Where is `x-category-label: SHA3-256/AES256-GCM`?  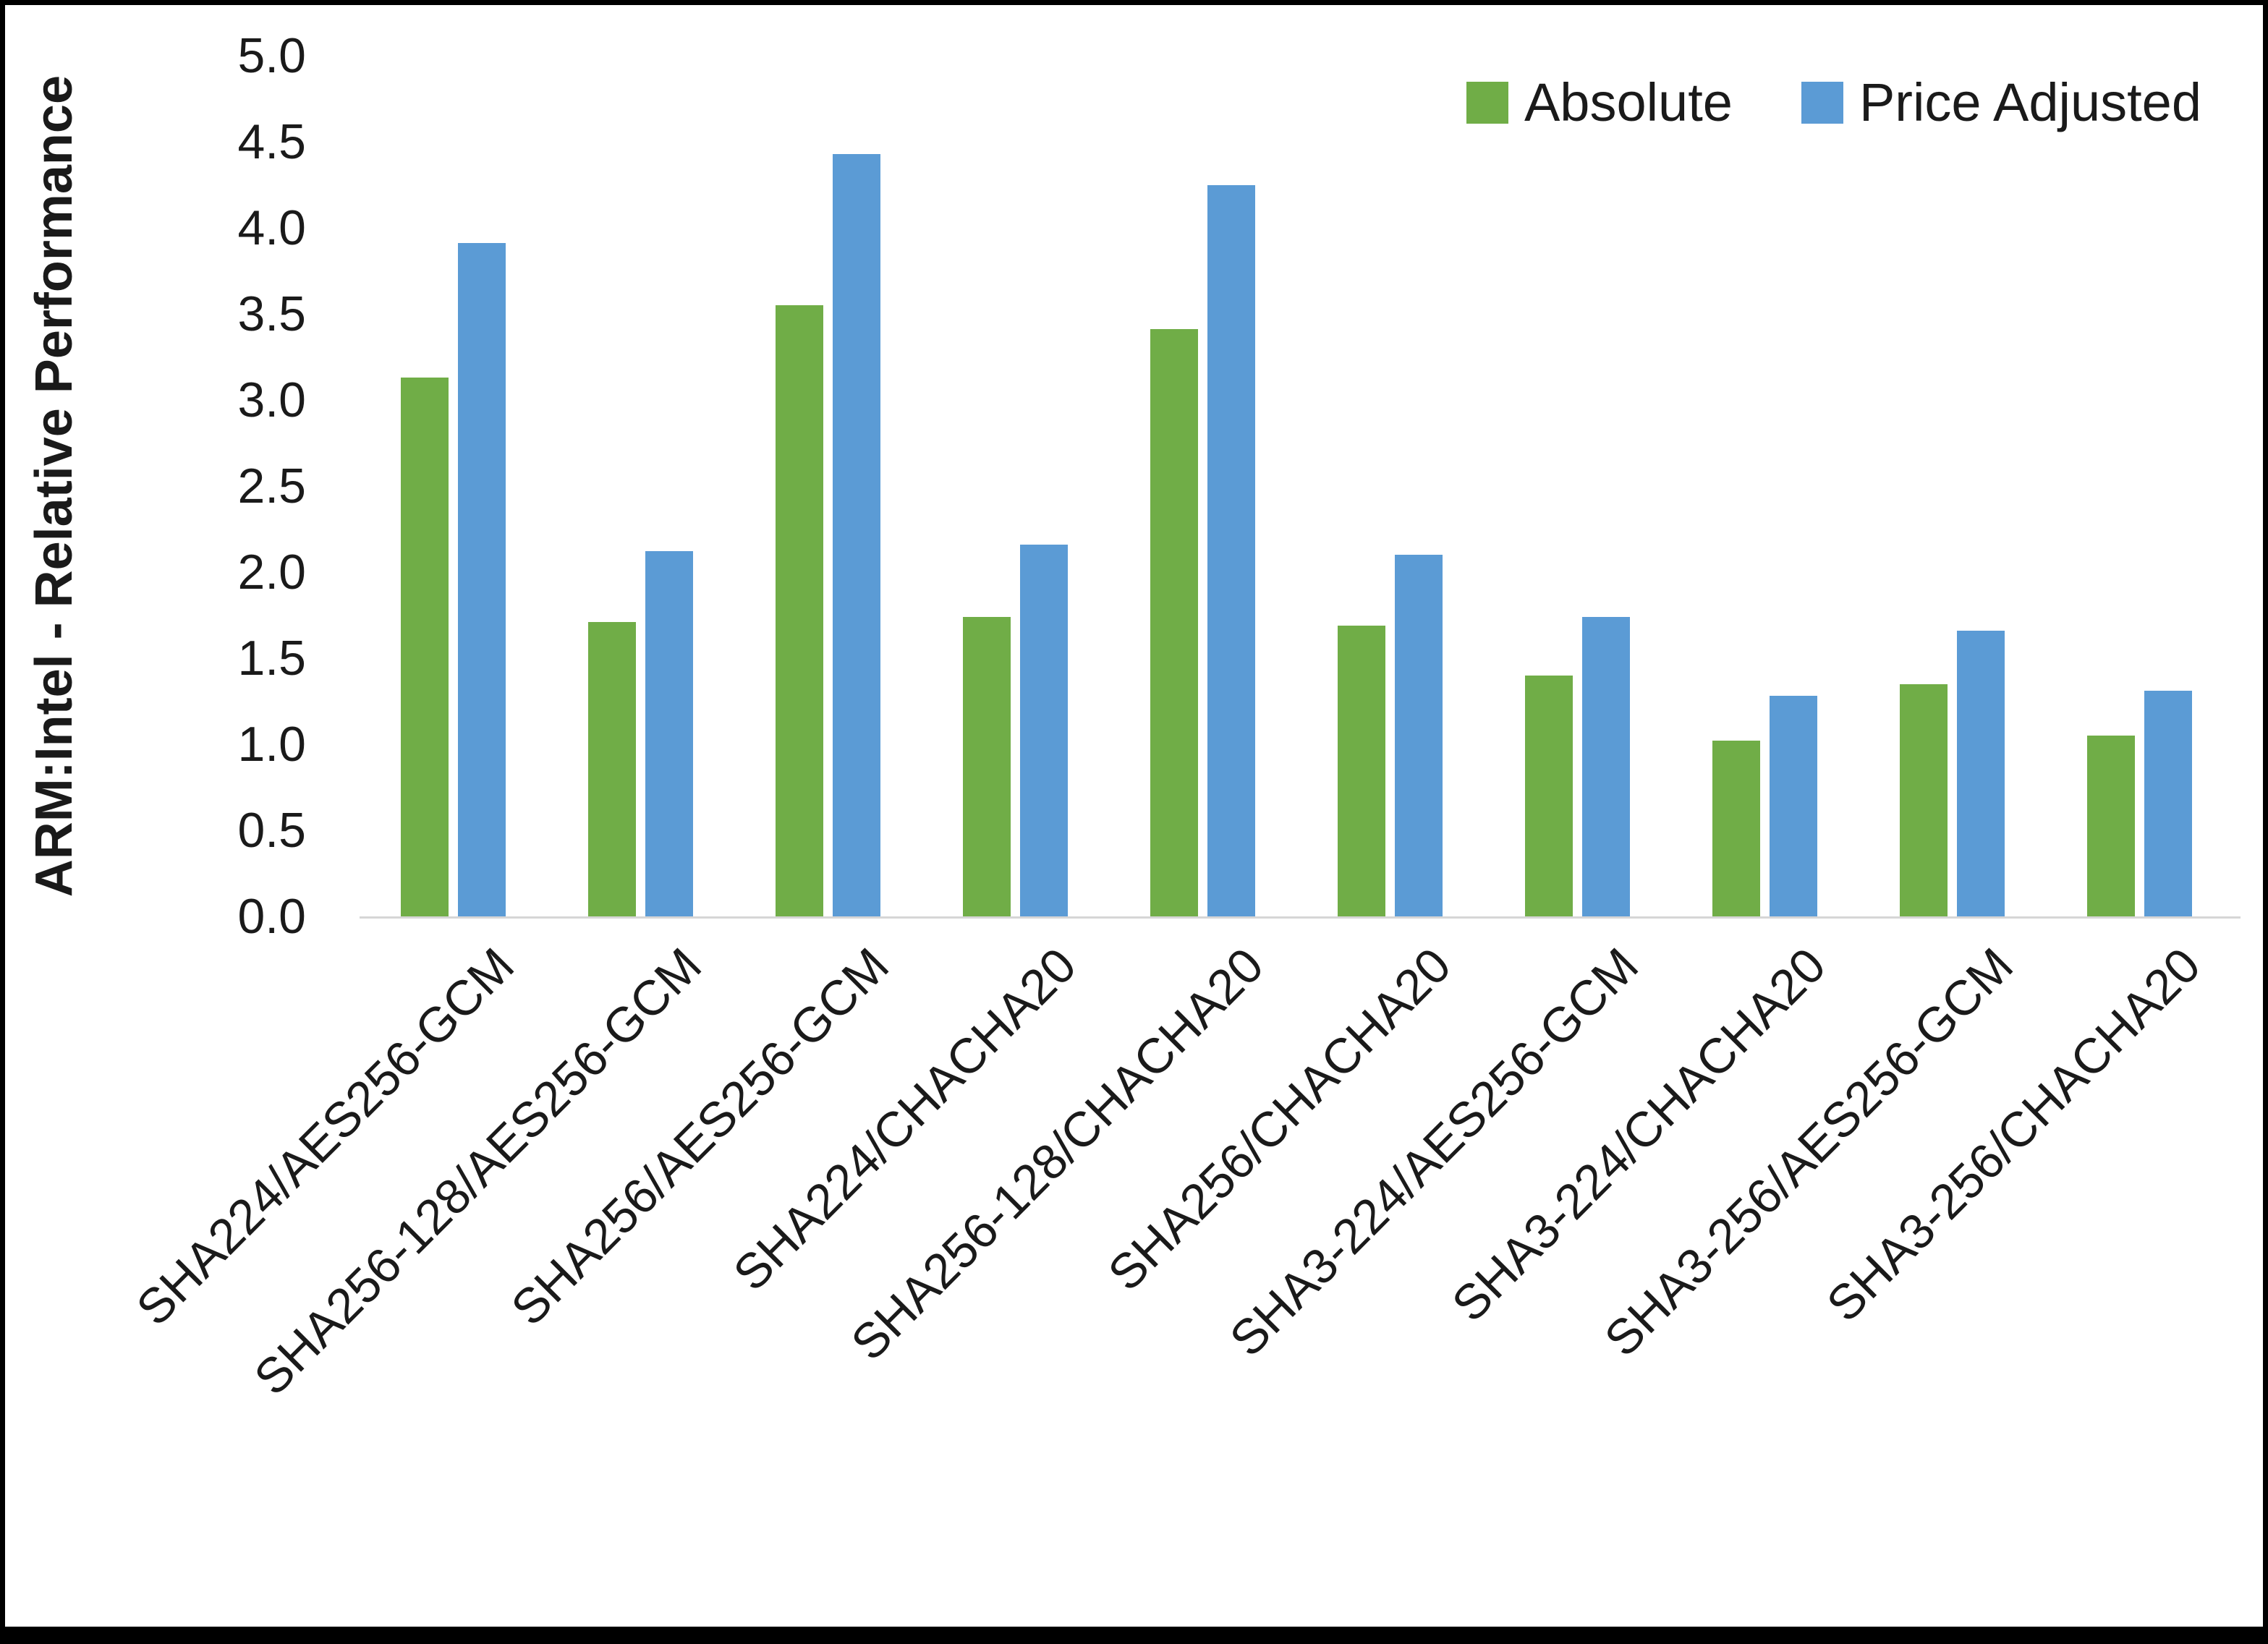 x-category-label: SHA3-256/AES256-GCM is located at coordinates (1808, 1152).